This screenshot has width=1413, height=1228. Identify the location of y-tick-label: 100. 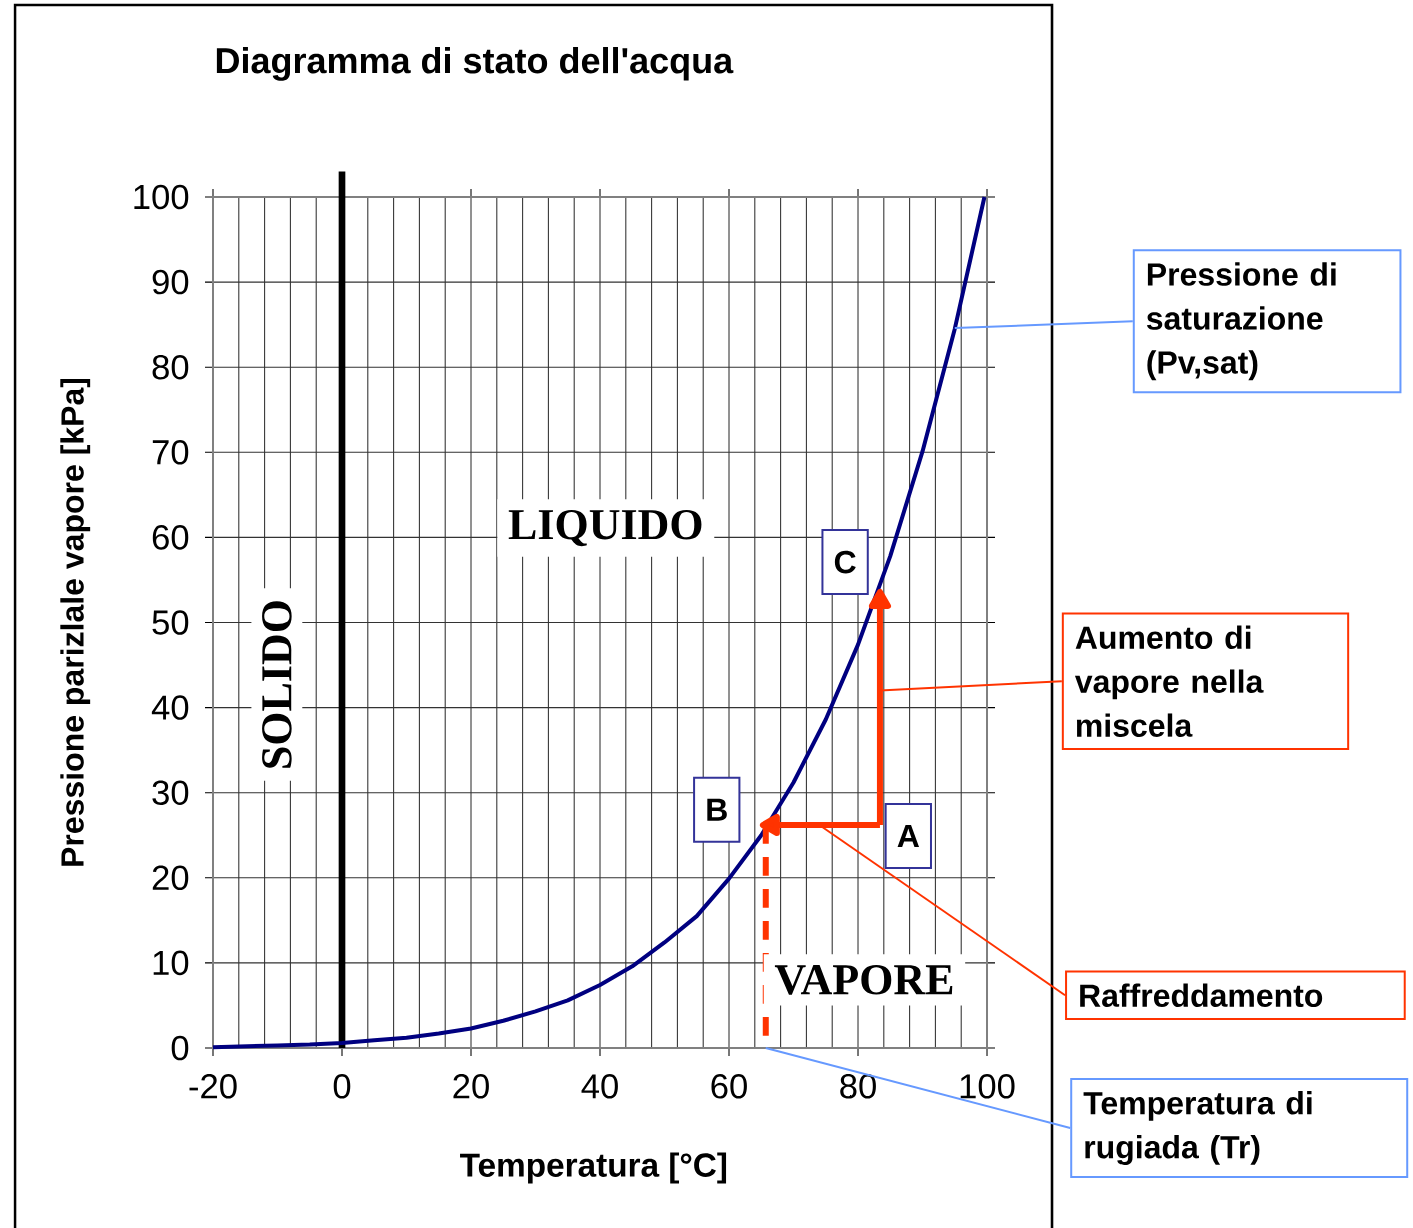
(161, 197).